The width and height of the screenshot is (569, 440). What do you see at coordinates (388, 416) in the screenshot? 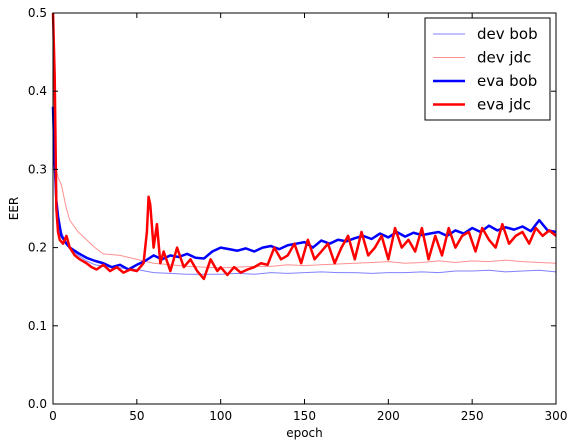
I see `x-tick-label: 200` at bounding box center [388, 416].